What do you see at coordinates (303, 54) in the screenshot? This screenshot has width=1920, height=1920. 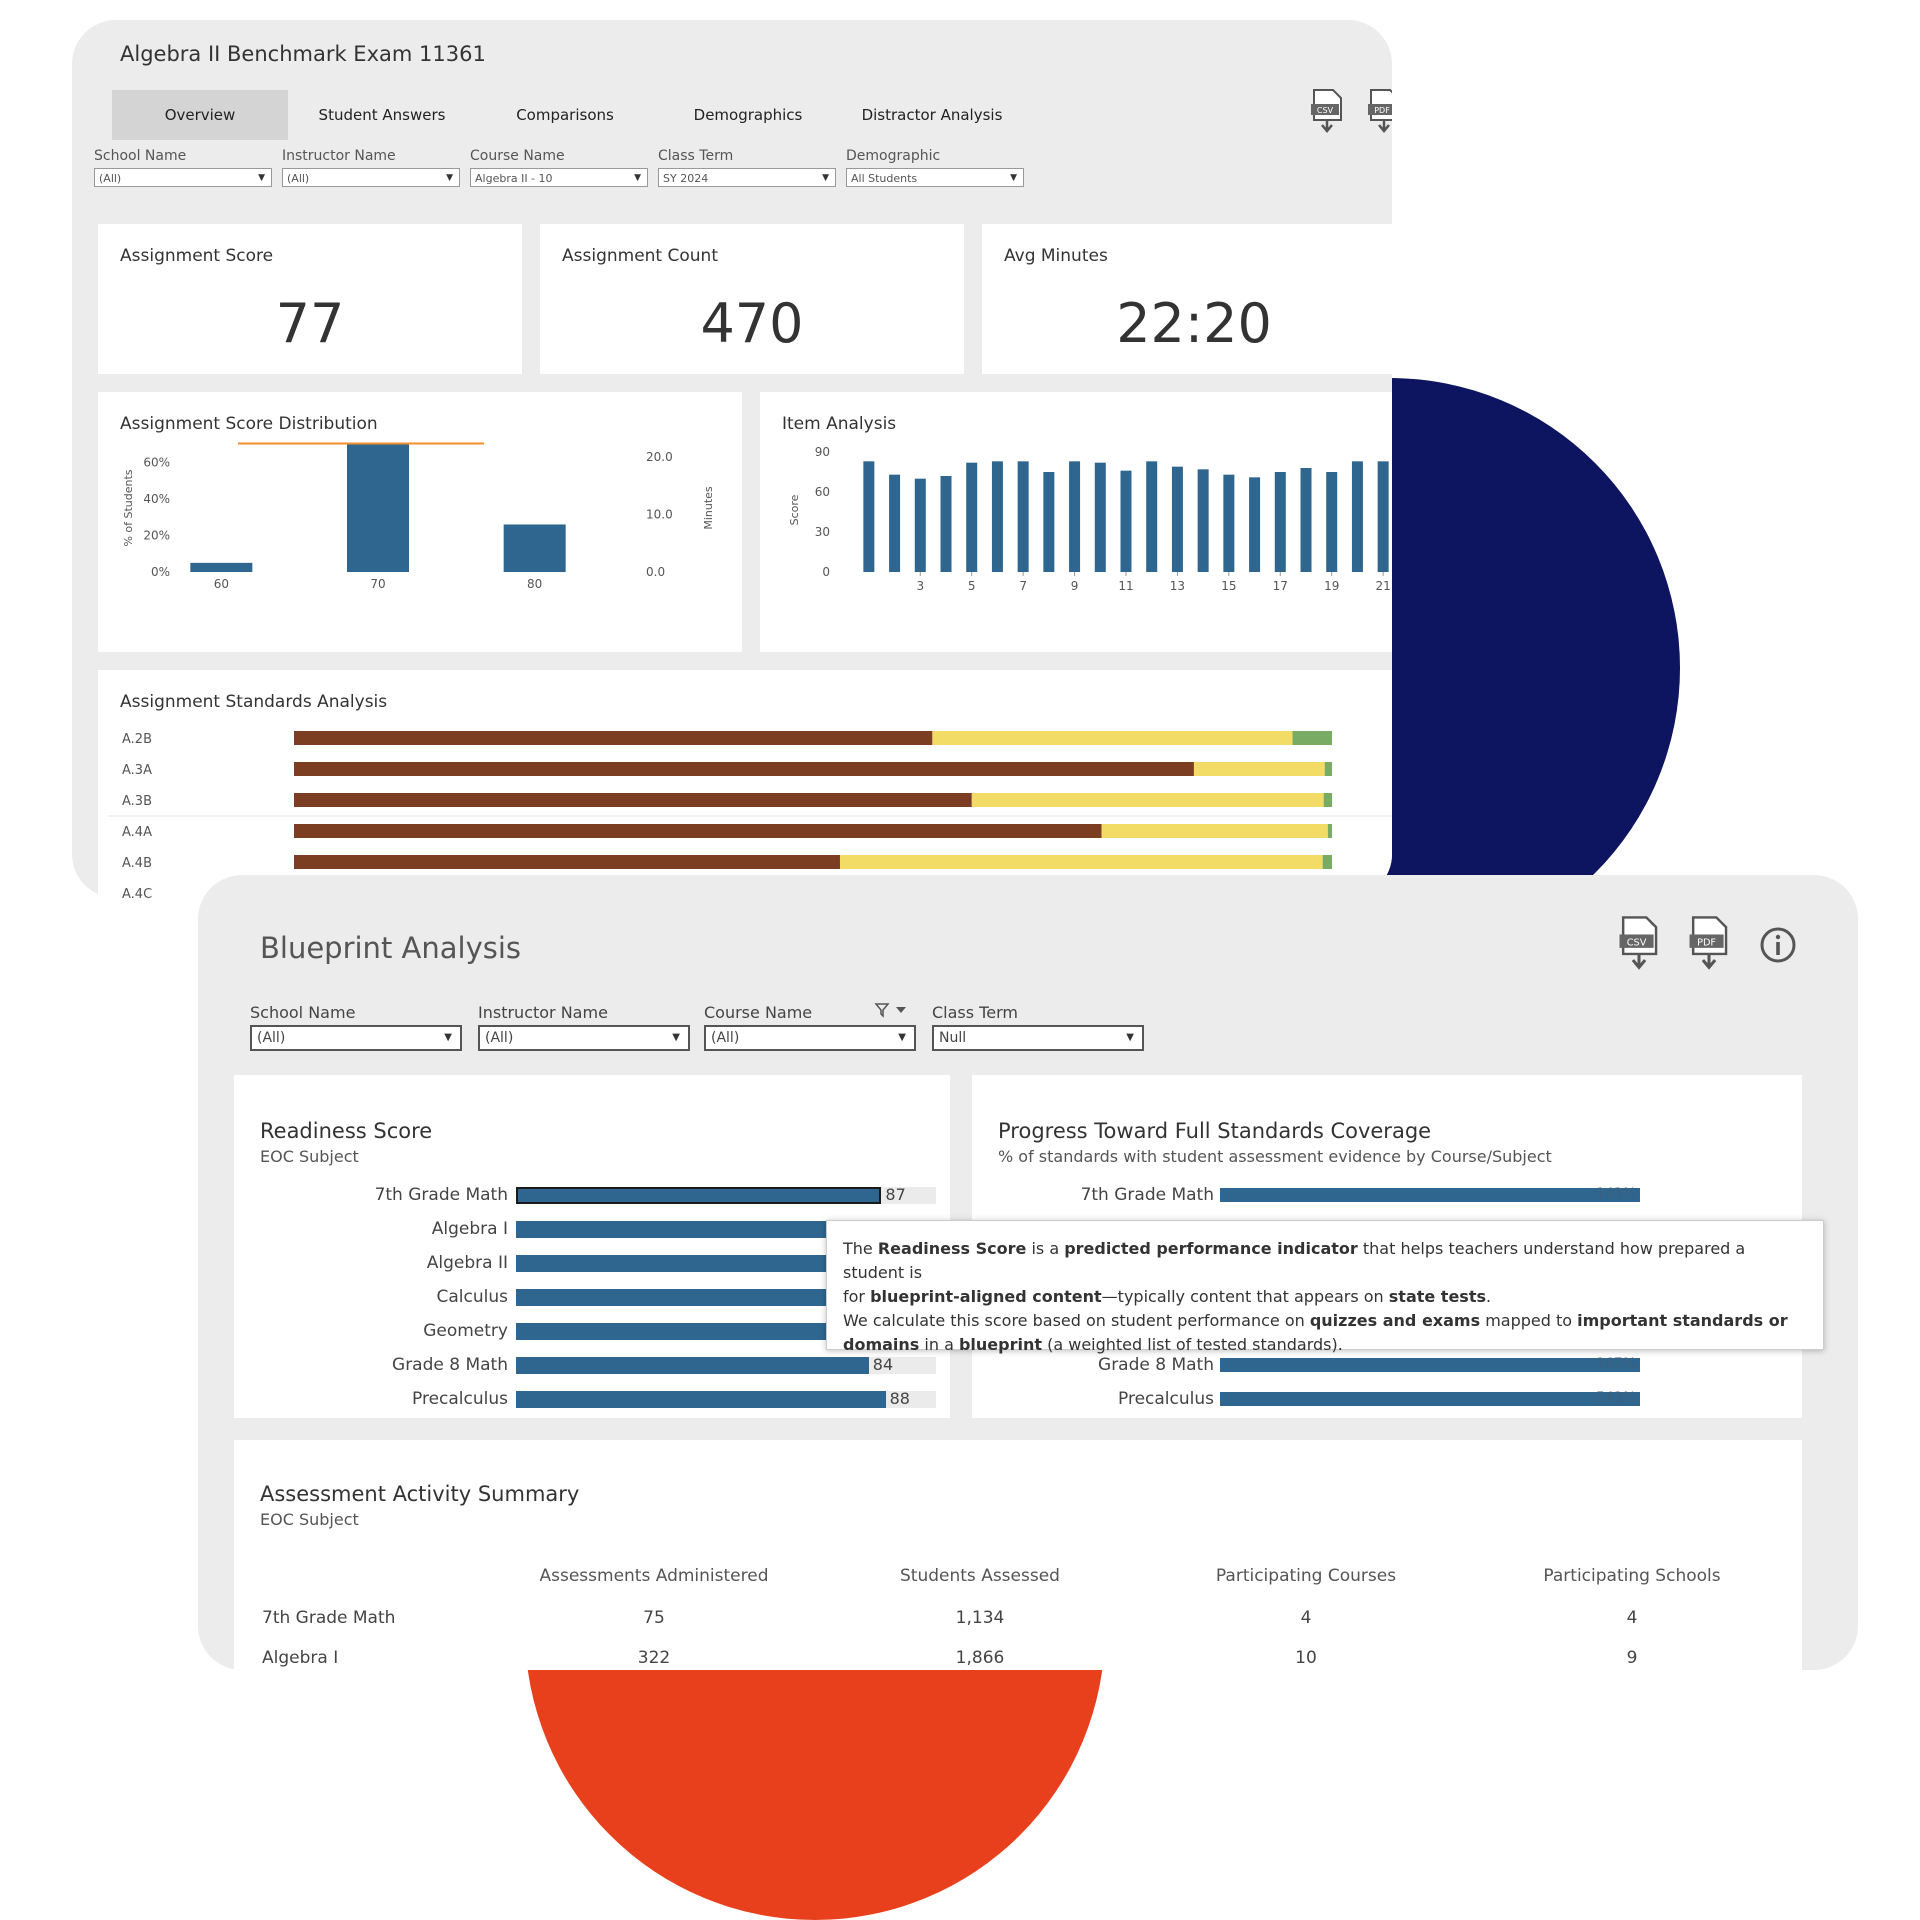 I see `page-title: Algebra II Benchmark Exam 11361` at bounding box center [303, 54].